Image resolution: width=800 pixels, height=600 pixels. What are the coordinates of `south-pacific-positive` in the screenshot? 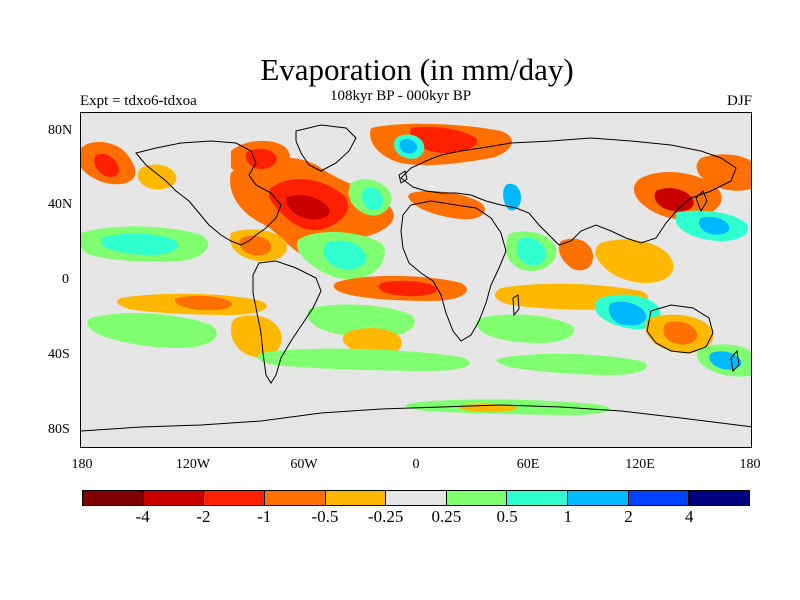 It's located at (152, 330).